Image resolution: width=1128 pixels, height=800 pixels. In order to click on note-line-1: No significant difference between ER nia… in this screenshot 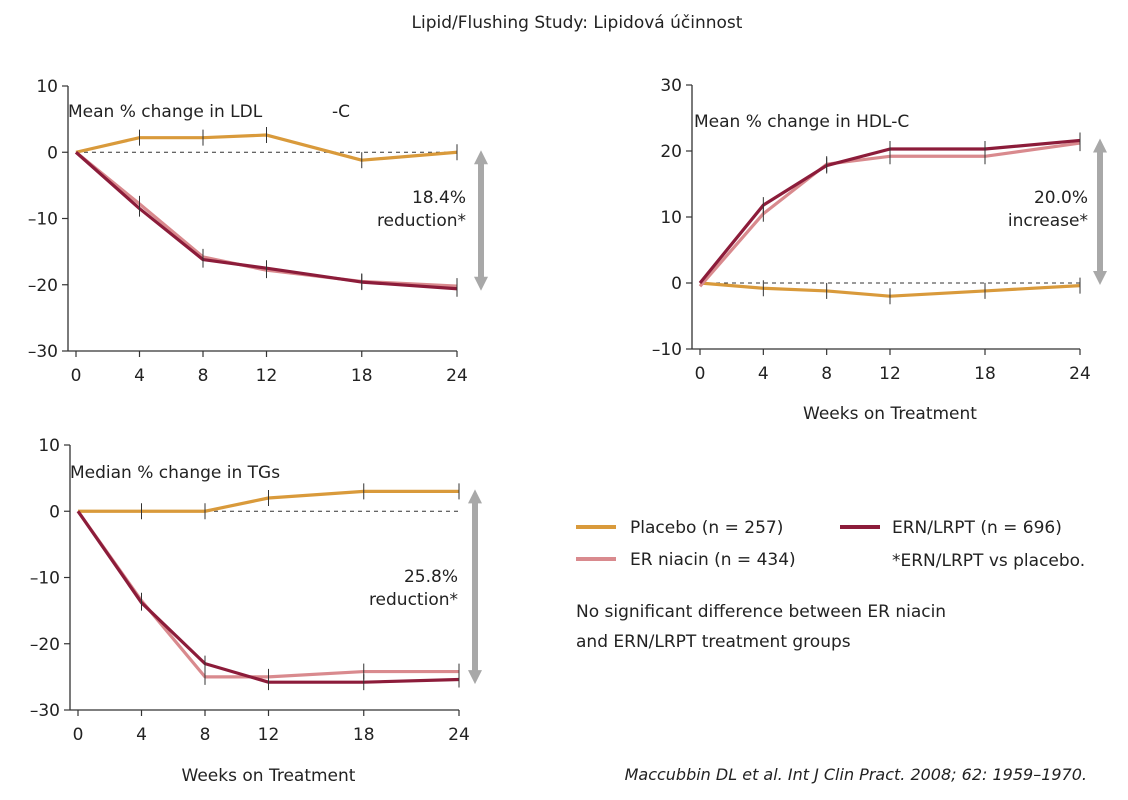, I will do `click(761, 612)`.